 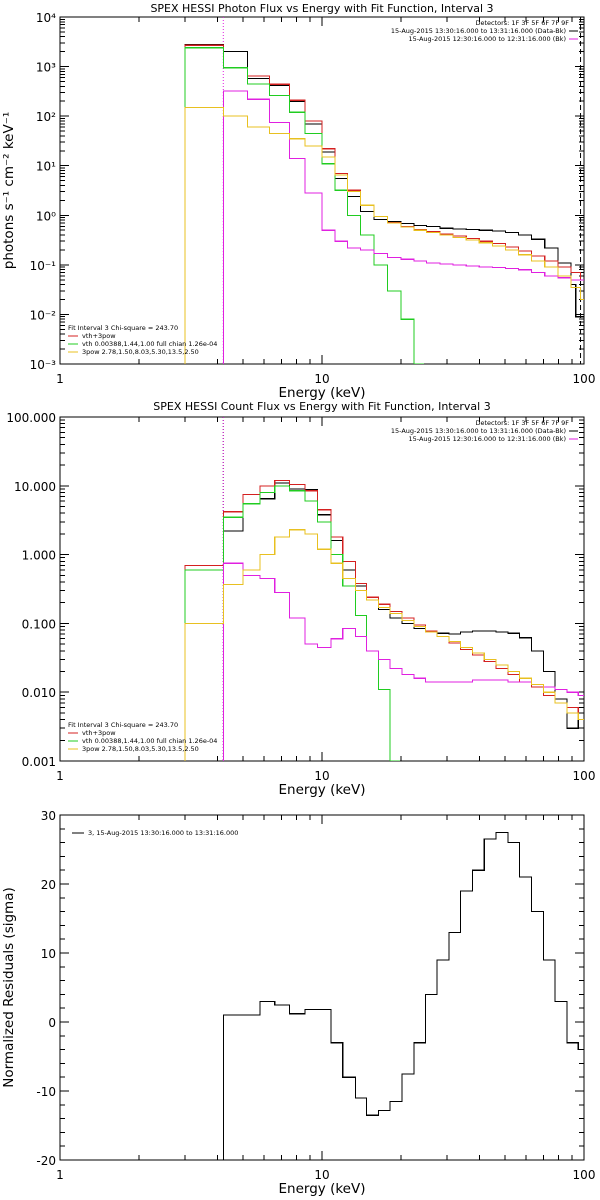 What do you see at coordinates (9, 191) in the screenshot?
I see `y-axis-label: photons s⁻¹ cm⁻² keV⁻¹` at bounding box center [9, 191].